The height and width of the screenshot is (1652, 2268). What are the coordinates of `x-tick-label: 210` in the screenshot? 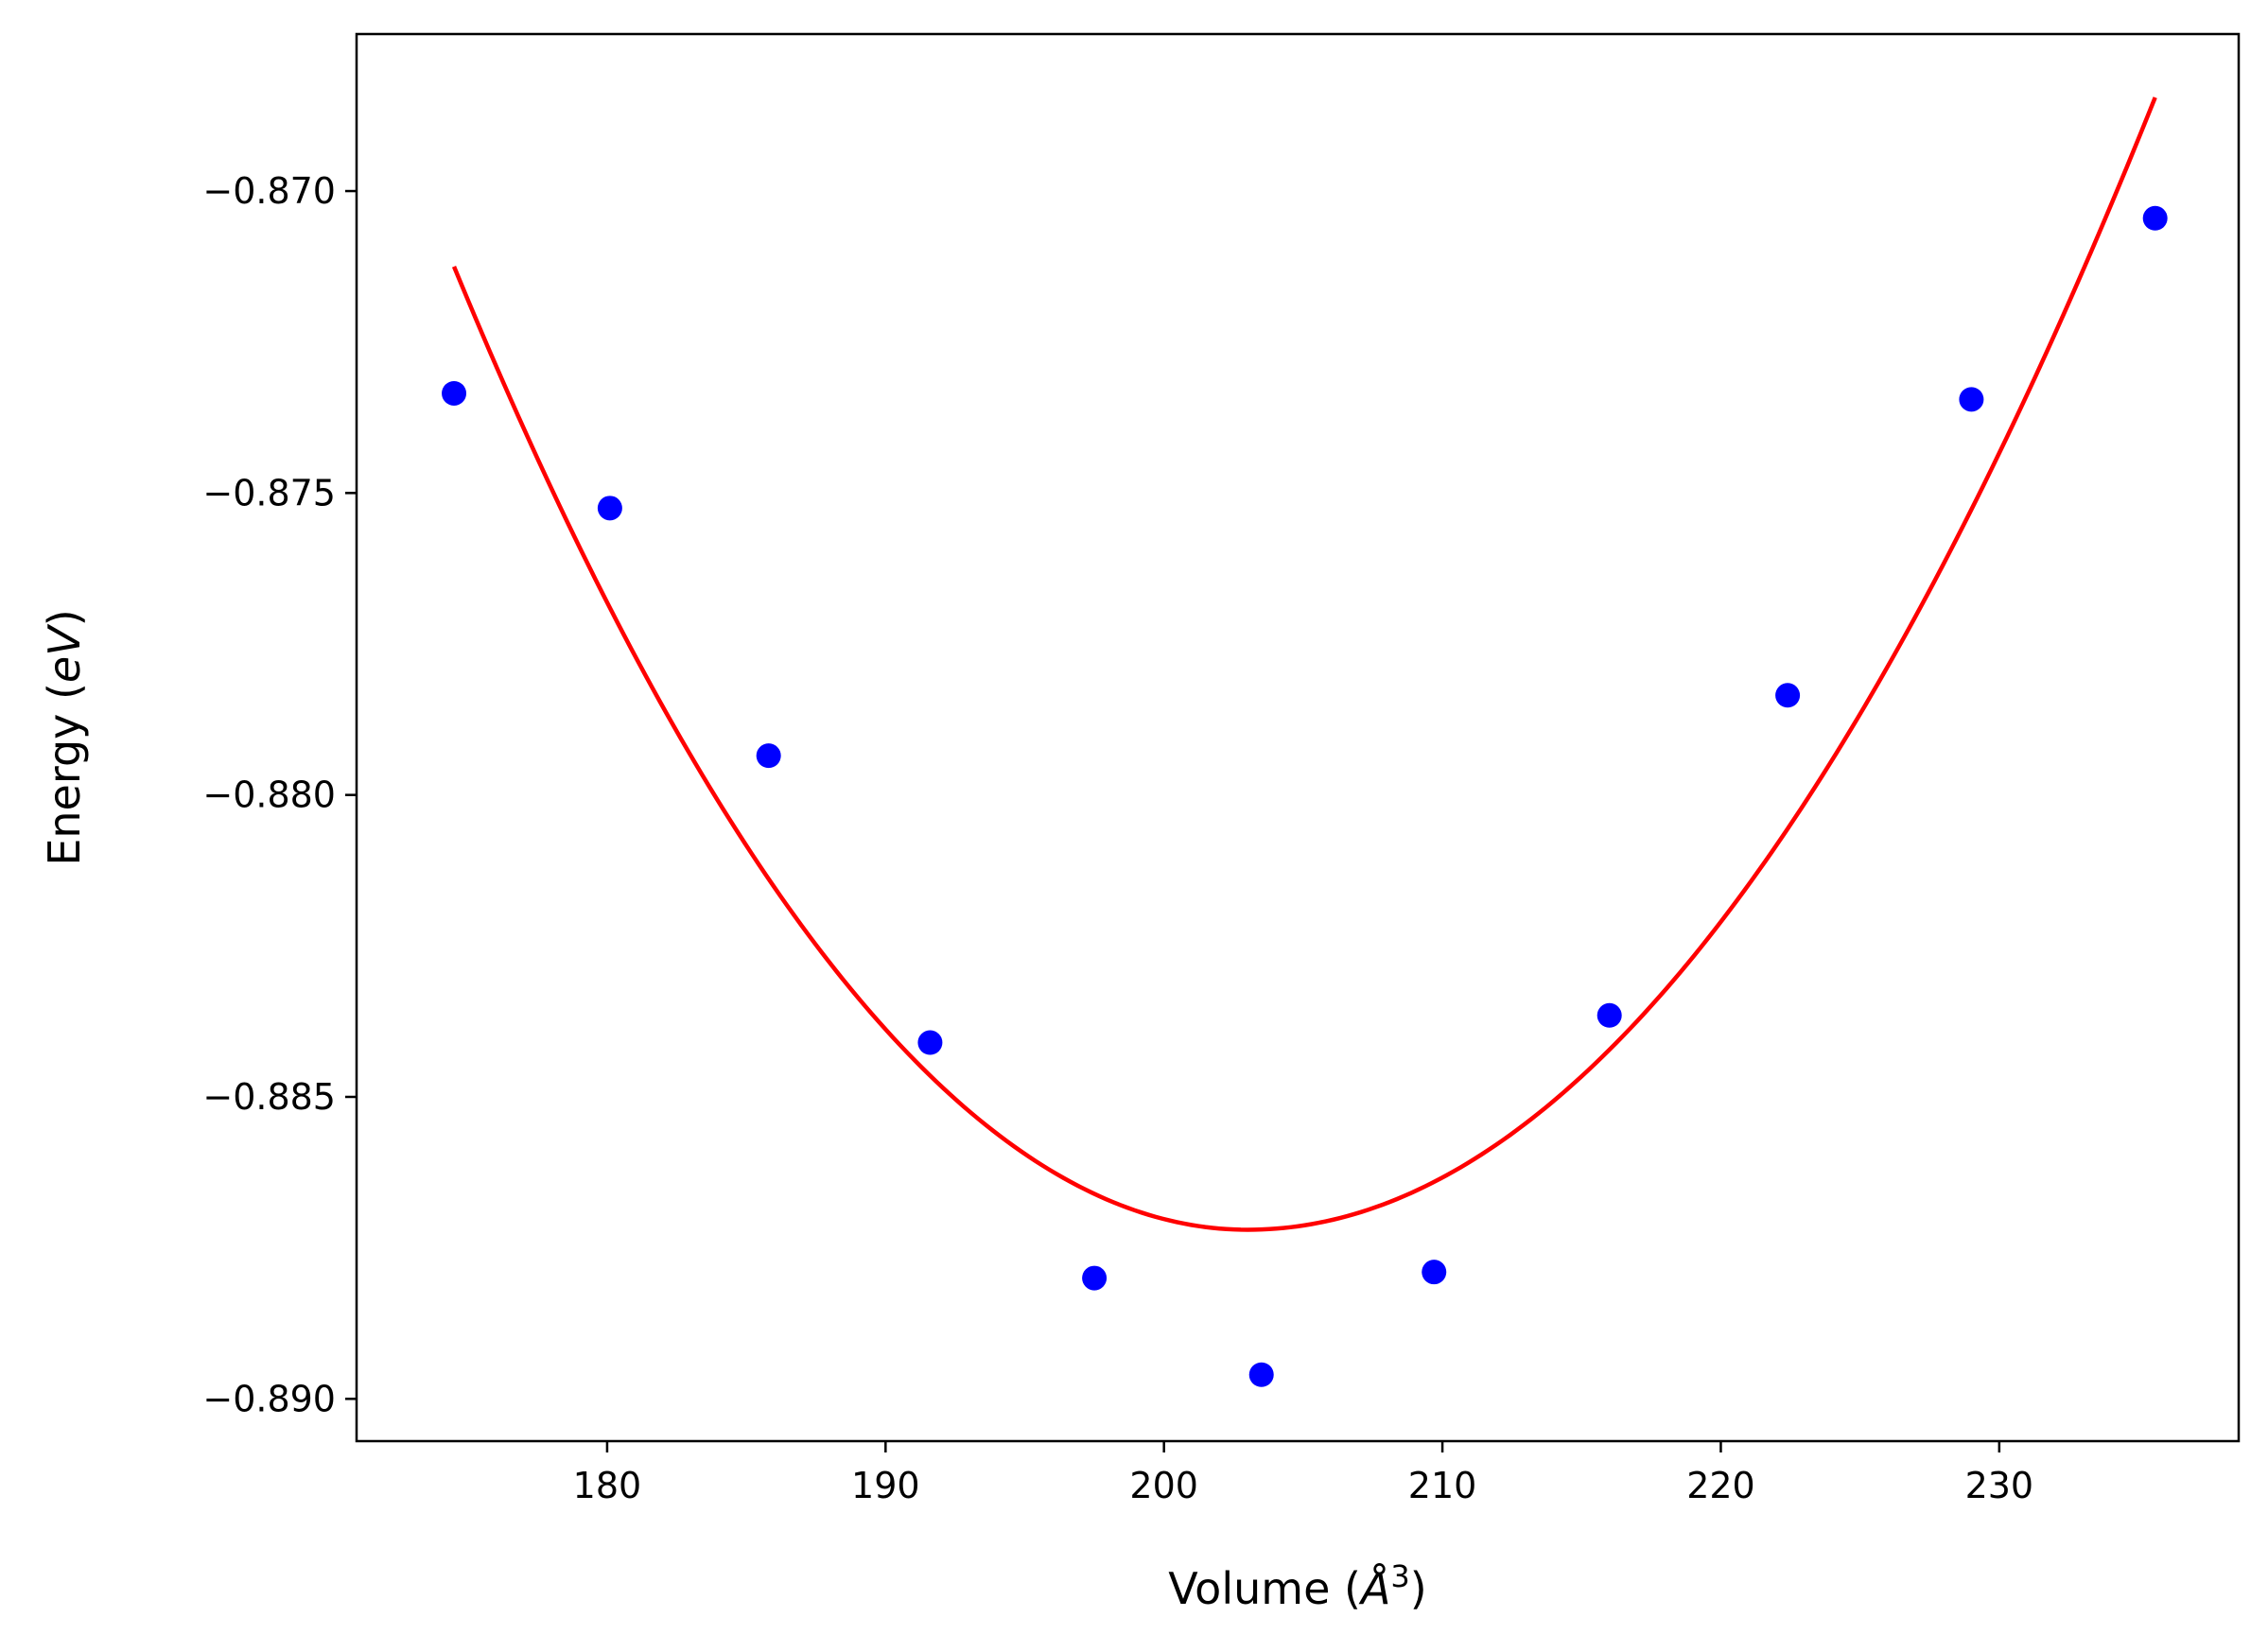 It's located at (1442, 1486).